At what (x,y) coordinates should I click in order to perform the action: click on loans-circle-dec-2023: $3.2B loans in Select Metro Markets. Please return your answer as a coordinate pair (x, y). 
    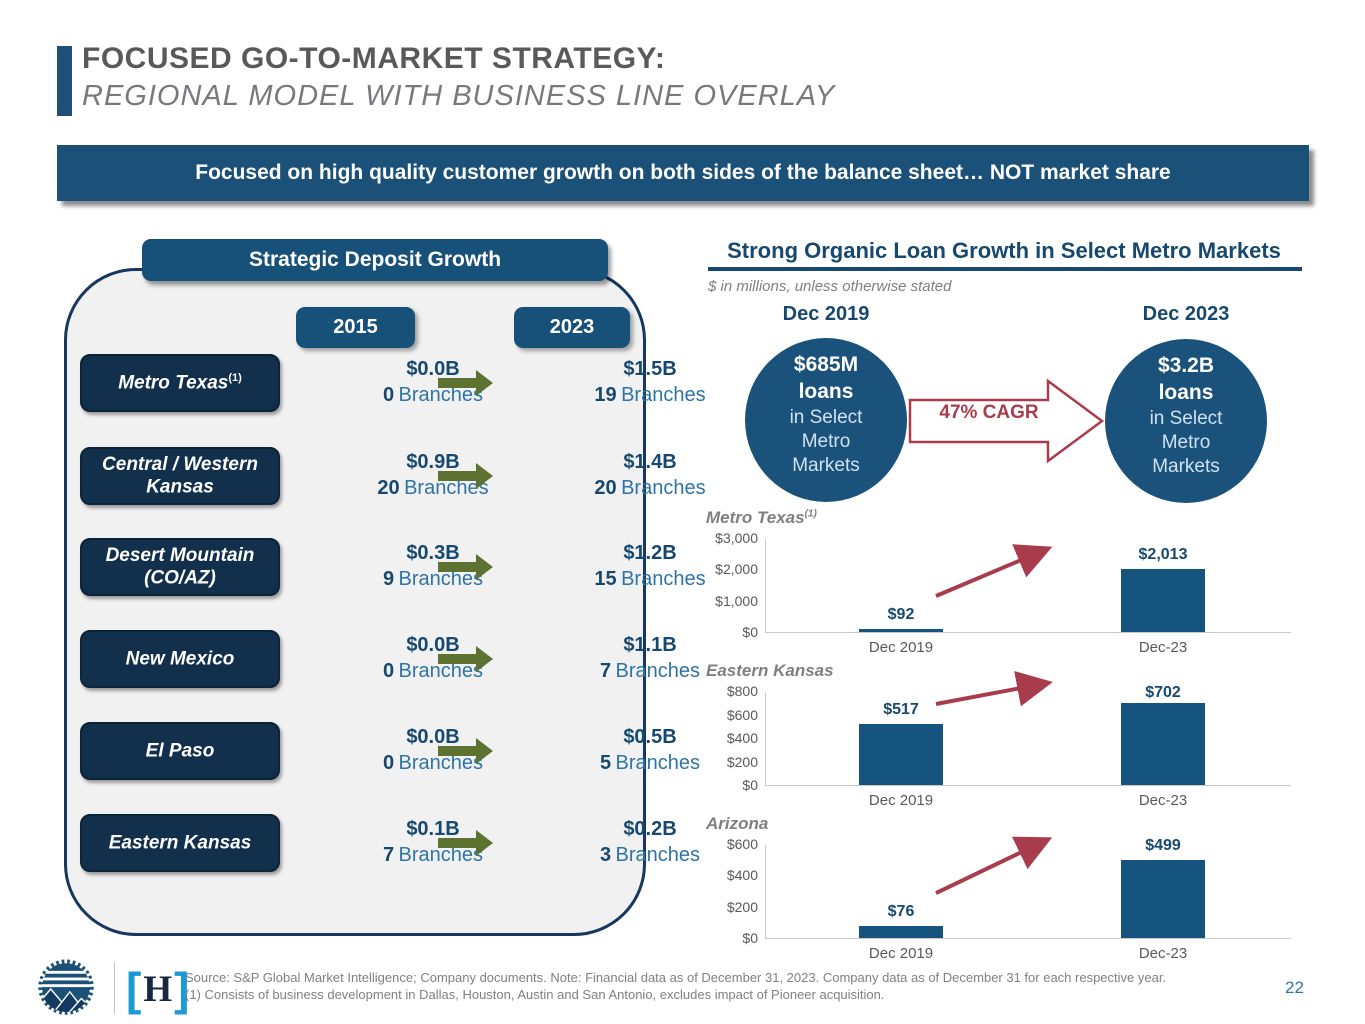
    Looking at the image, I should click on (1186, 421).